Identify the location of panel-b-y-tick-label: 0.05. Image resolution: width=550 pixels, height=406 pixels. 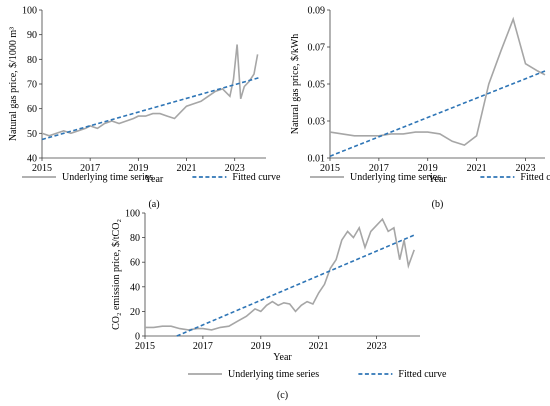
(317, 85).